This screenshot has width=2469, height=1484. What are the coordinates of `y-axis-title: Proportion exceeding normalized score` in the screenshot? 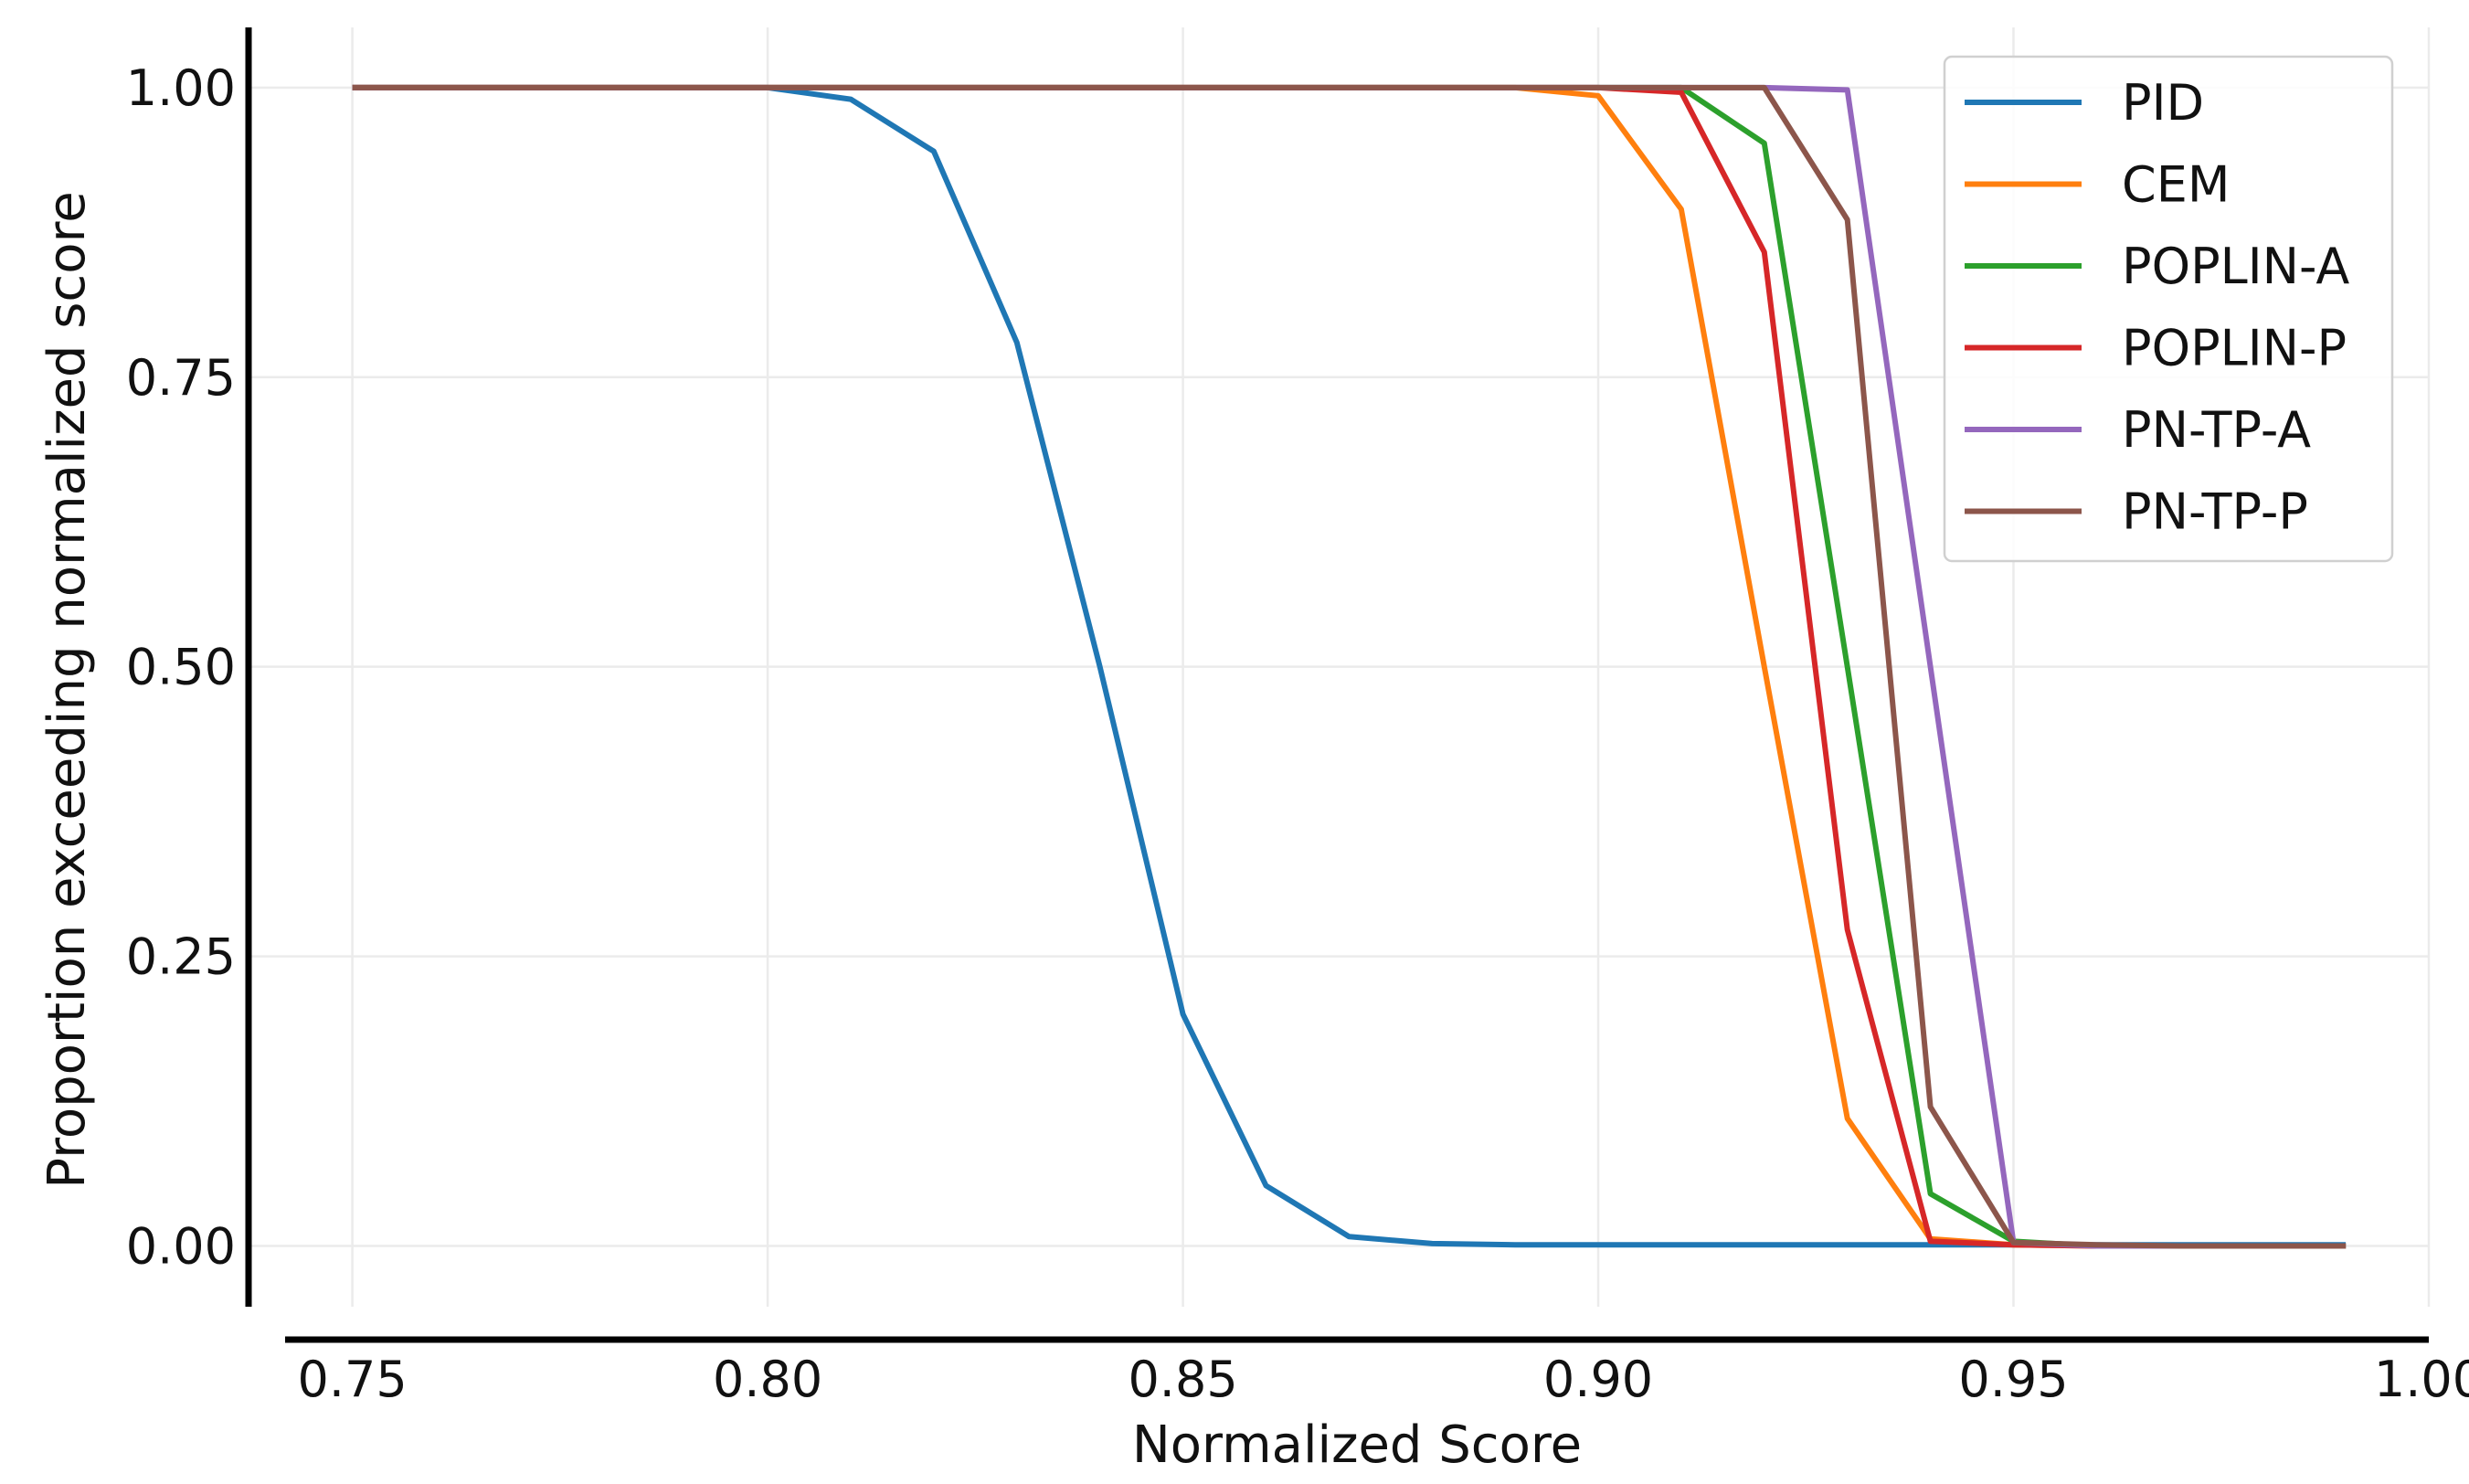 It's located at (67, 689).